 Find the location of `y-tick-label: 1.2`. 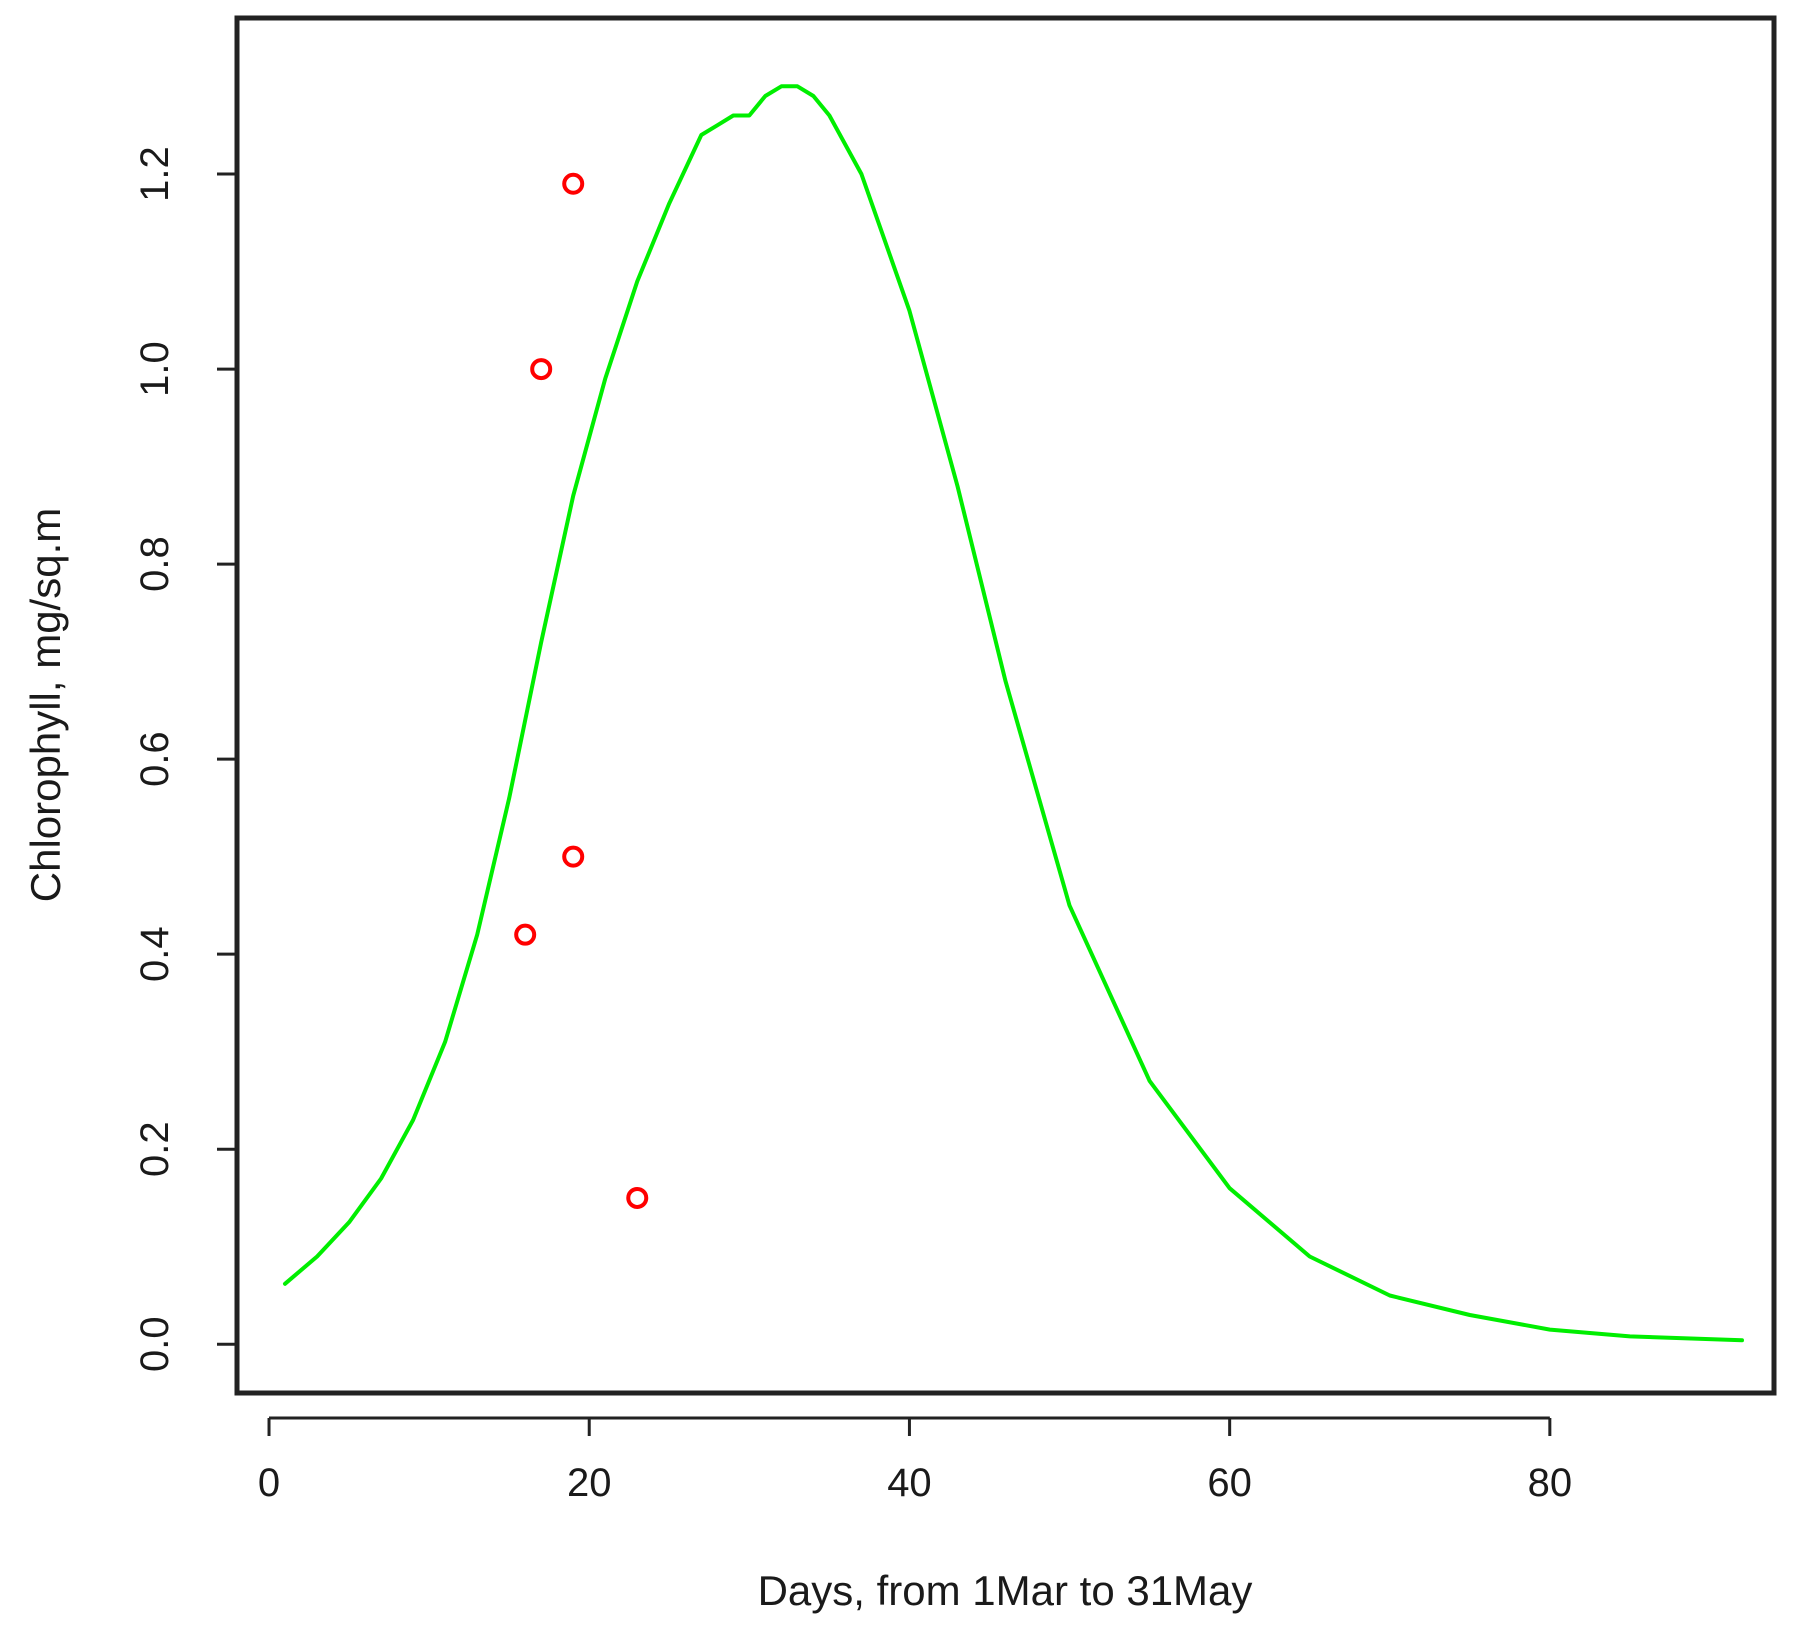

y-tick-label: 1.2 is located at coordinates (155, 174).